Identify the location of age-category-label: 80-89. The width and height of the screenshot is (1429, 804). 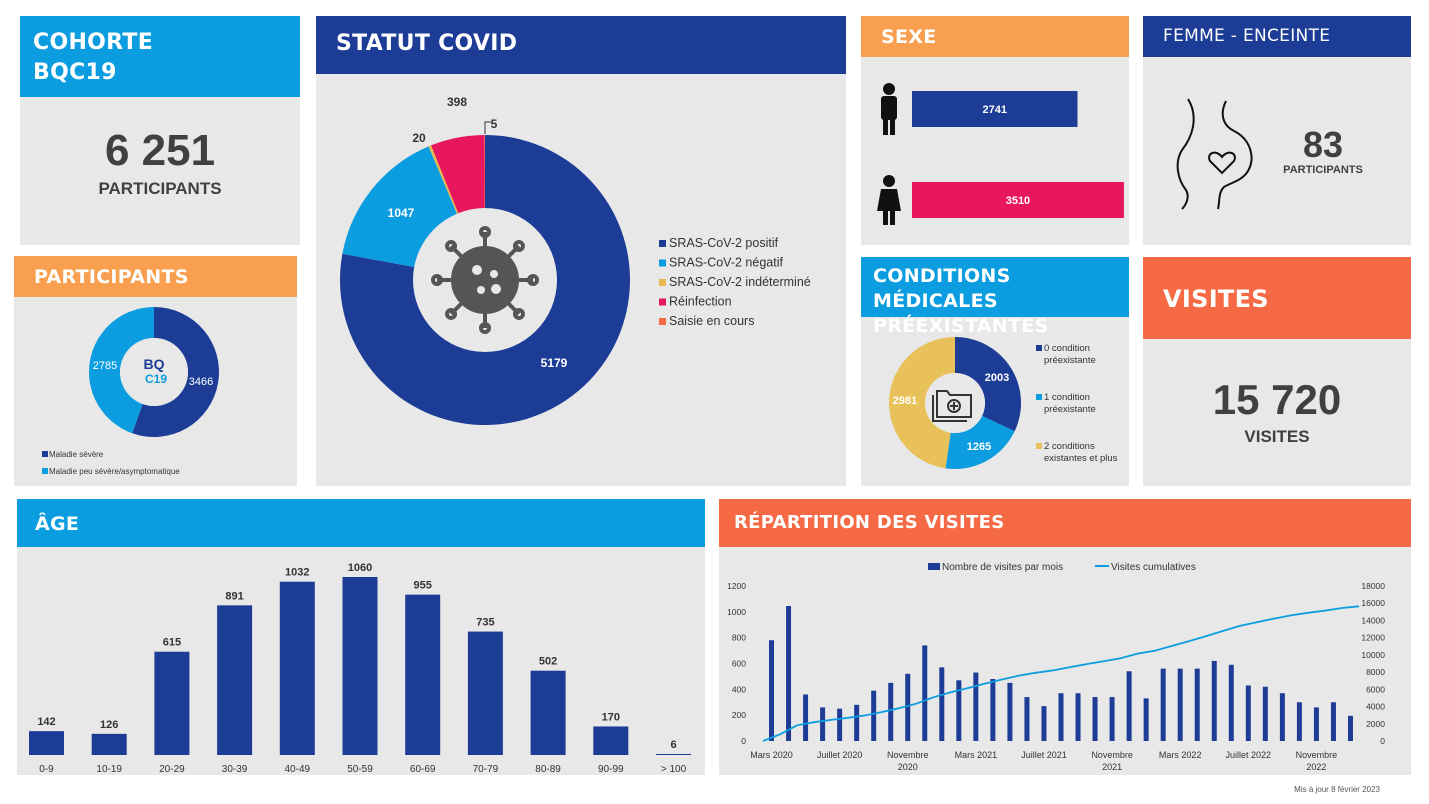
(548, 769).